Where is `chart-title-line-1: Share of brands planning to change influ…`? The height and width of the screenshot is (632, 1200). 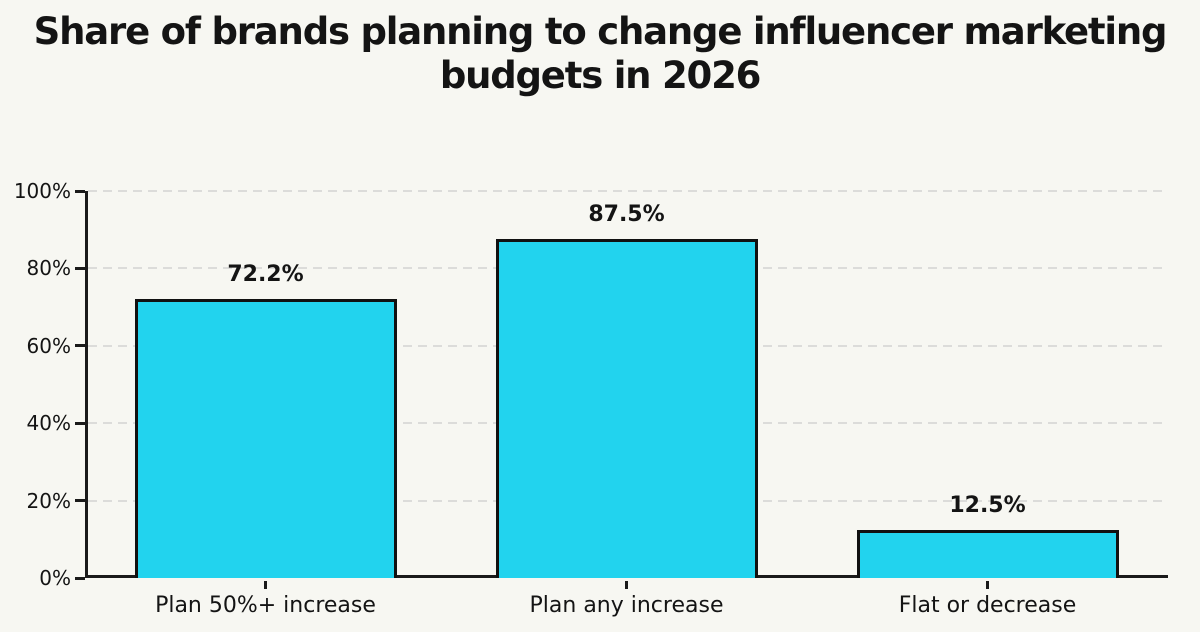 chart-title-line-1: Share of brands planning to change influ… is located at coordinates (600, 31).